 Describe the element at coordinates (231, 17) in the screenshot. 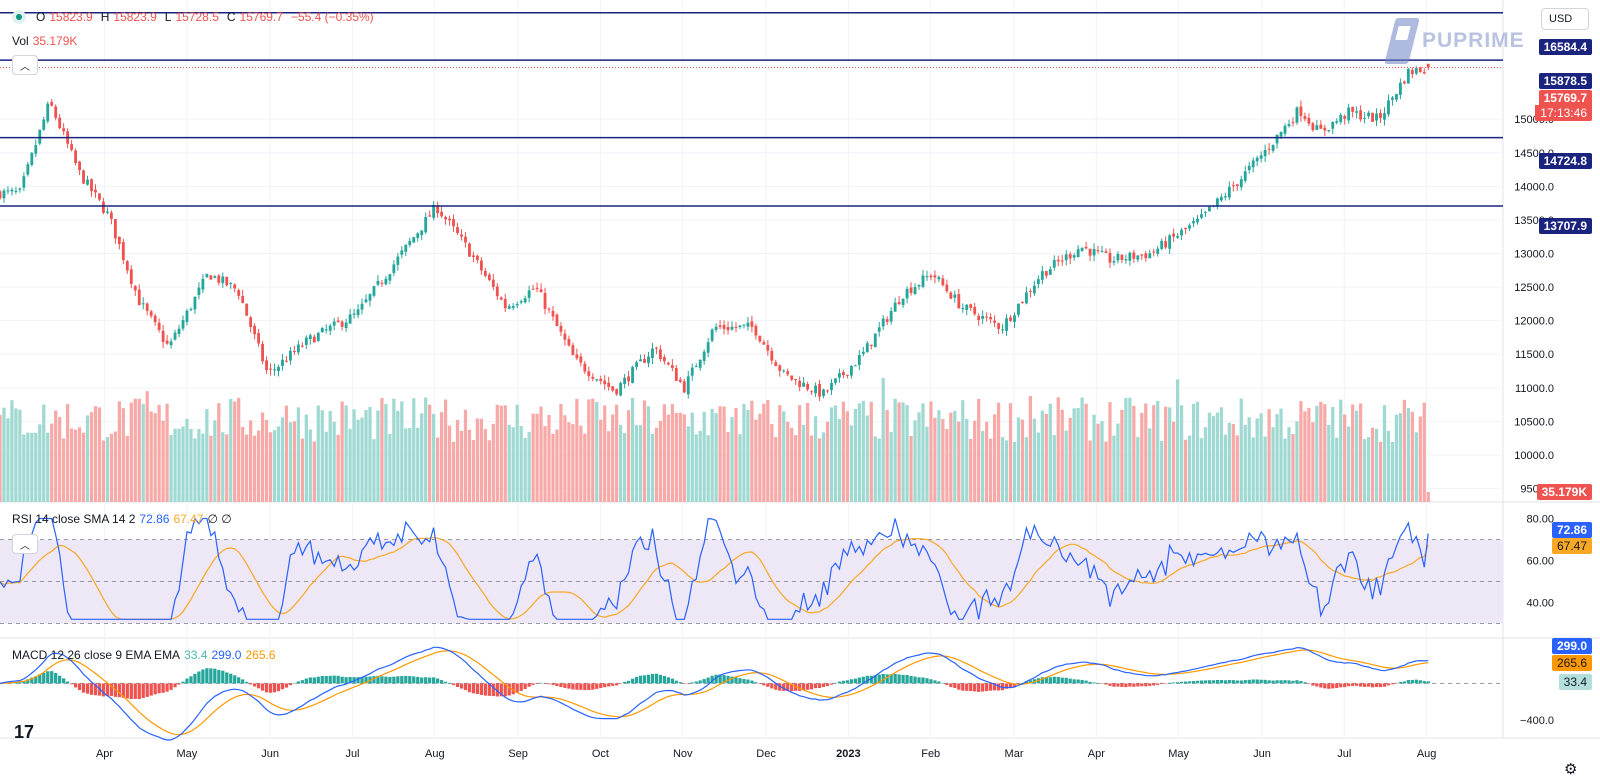

I see `close-key: C` at that location.